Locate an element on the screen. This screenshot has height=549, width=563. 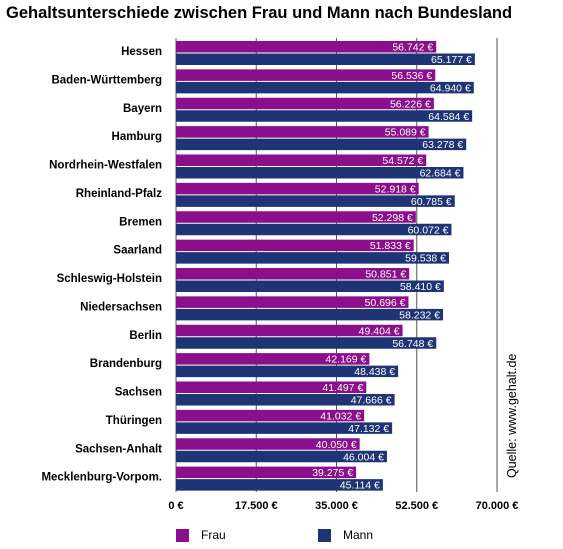
data-label-frau: 52.298 € is located at coordinates (392, 218).